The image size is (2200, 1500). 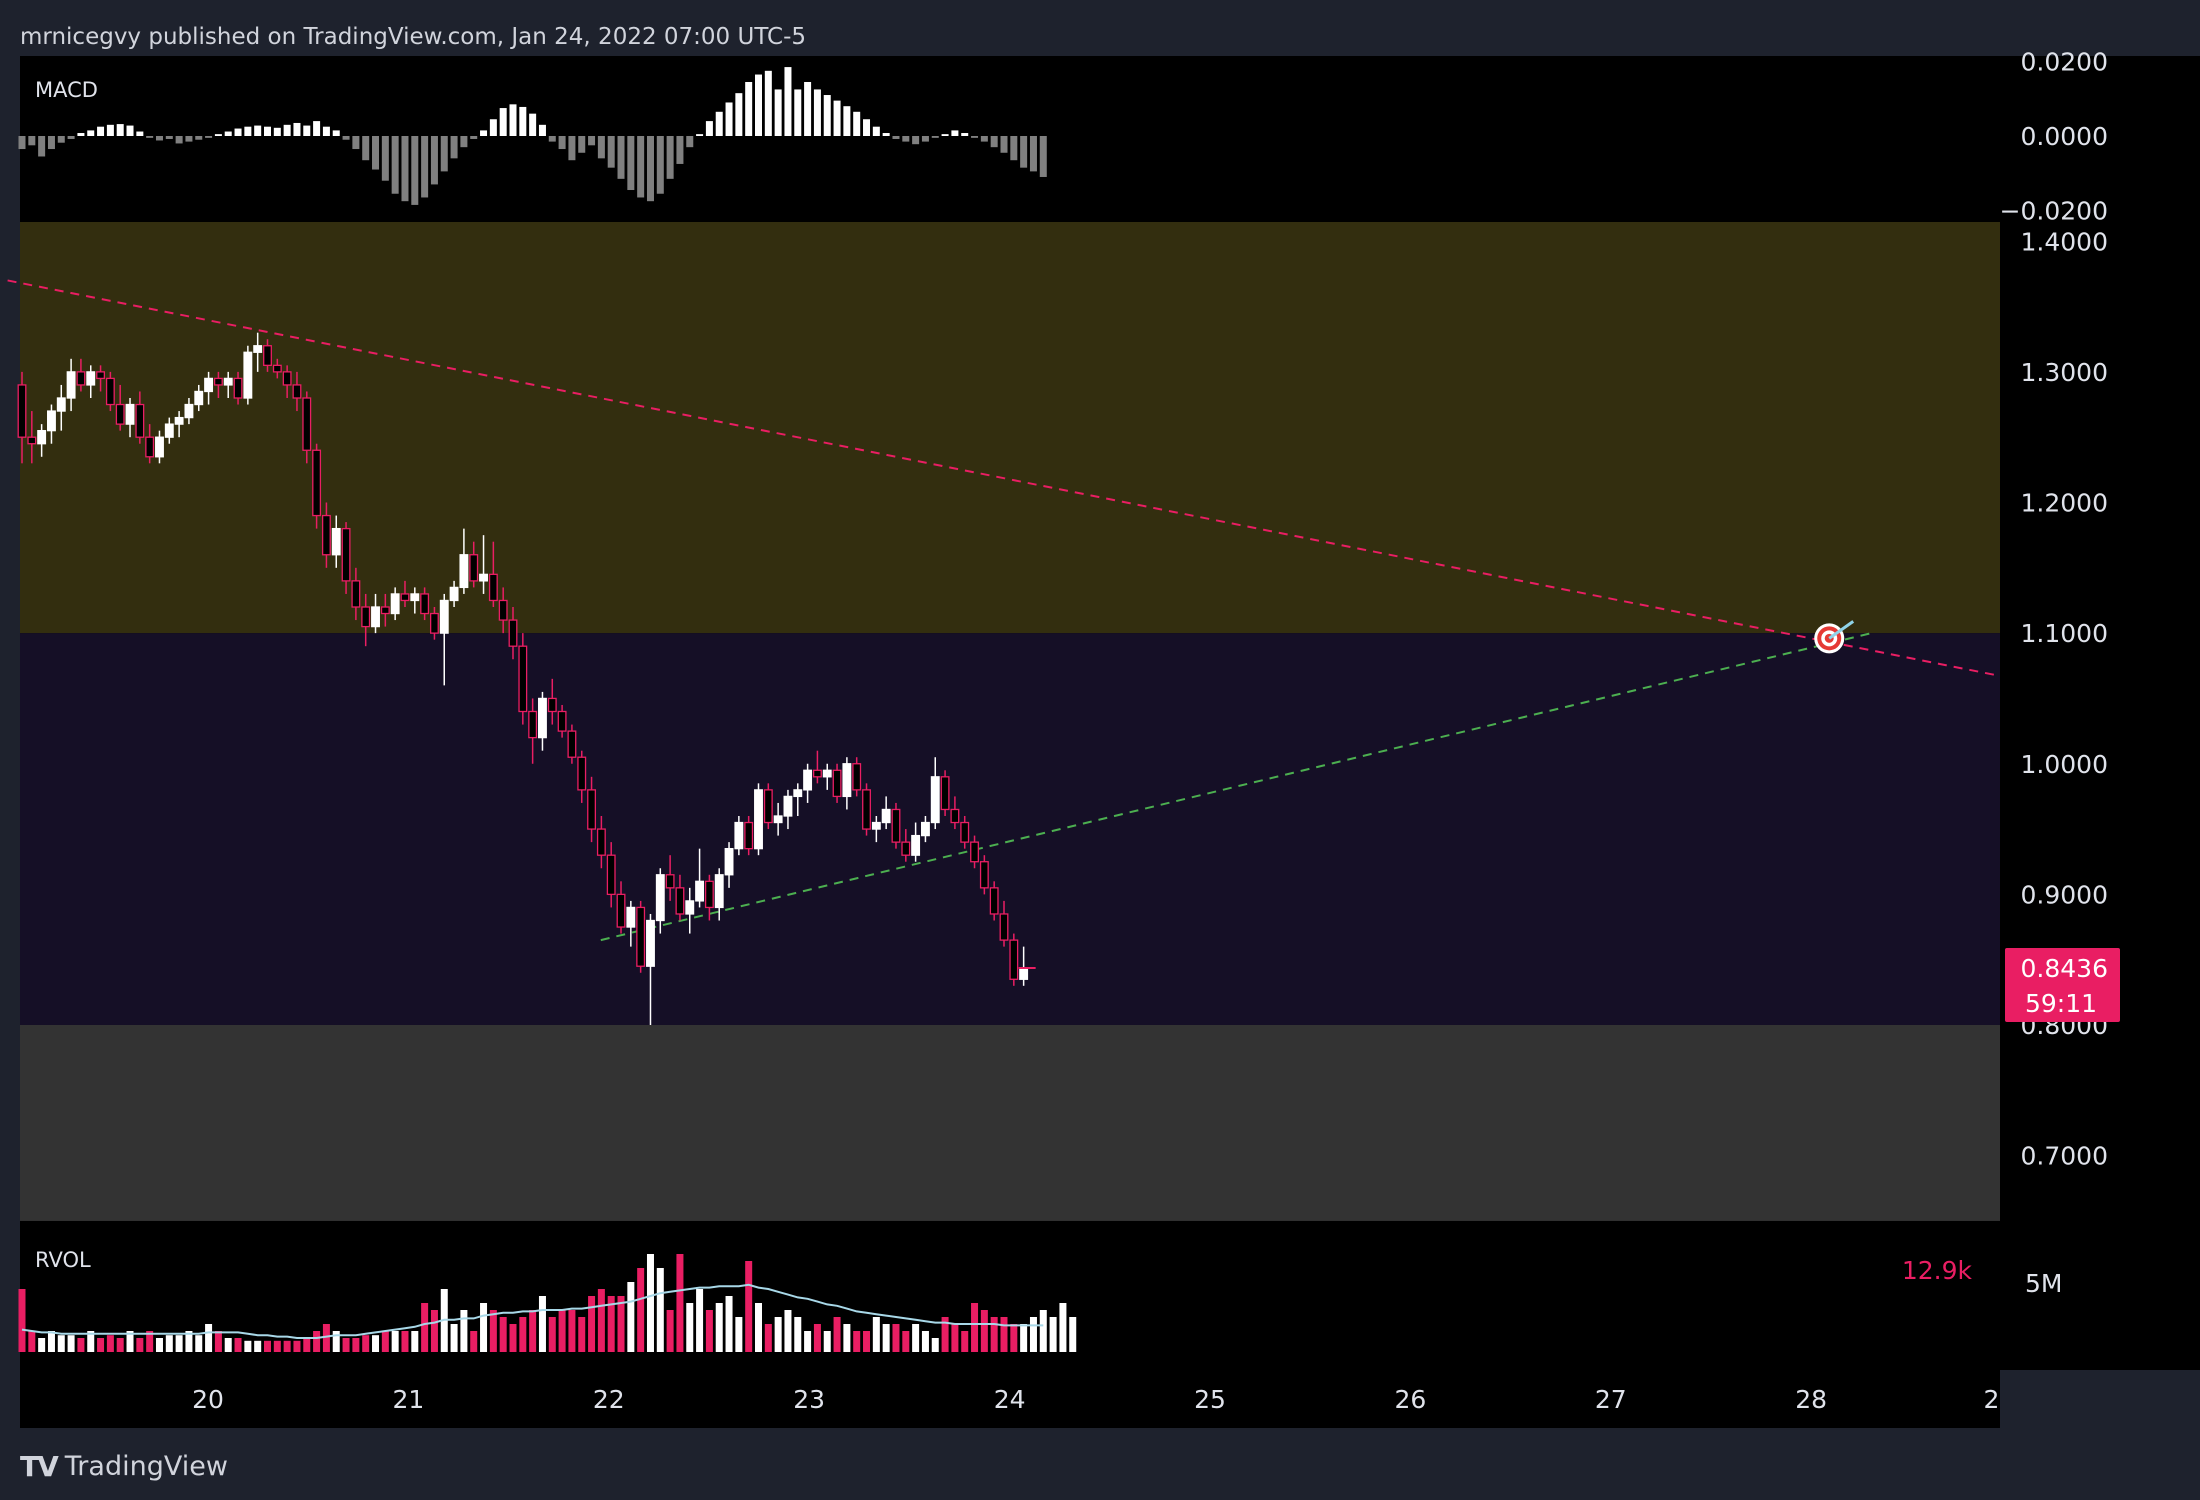 I want to click on last-price-label: 0.8436, so click(x=2064, y=968).